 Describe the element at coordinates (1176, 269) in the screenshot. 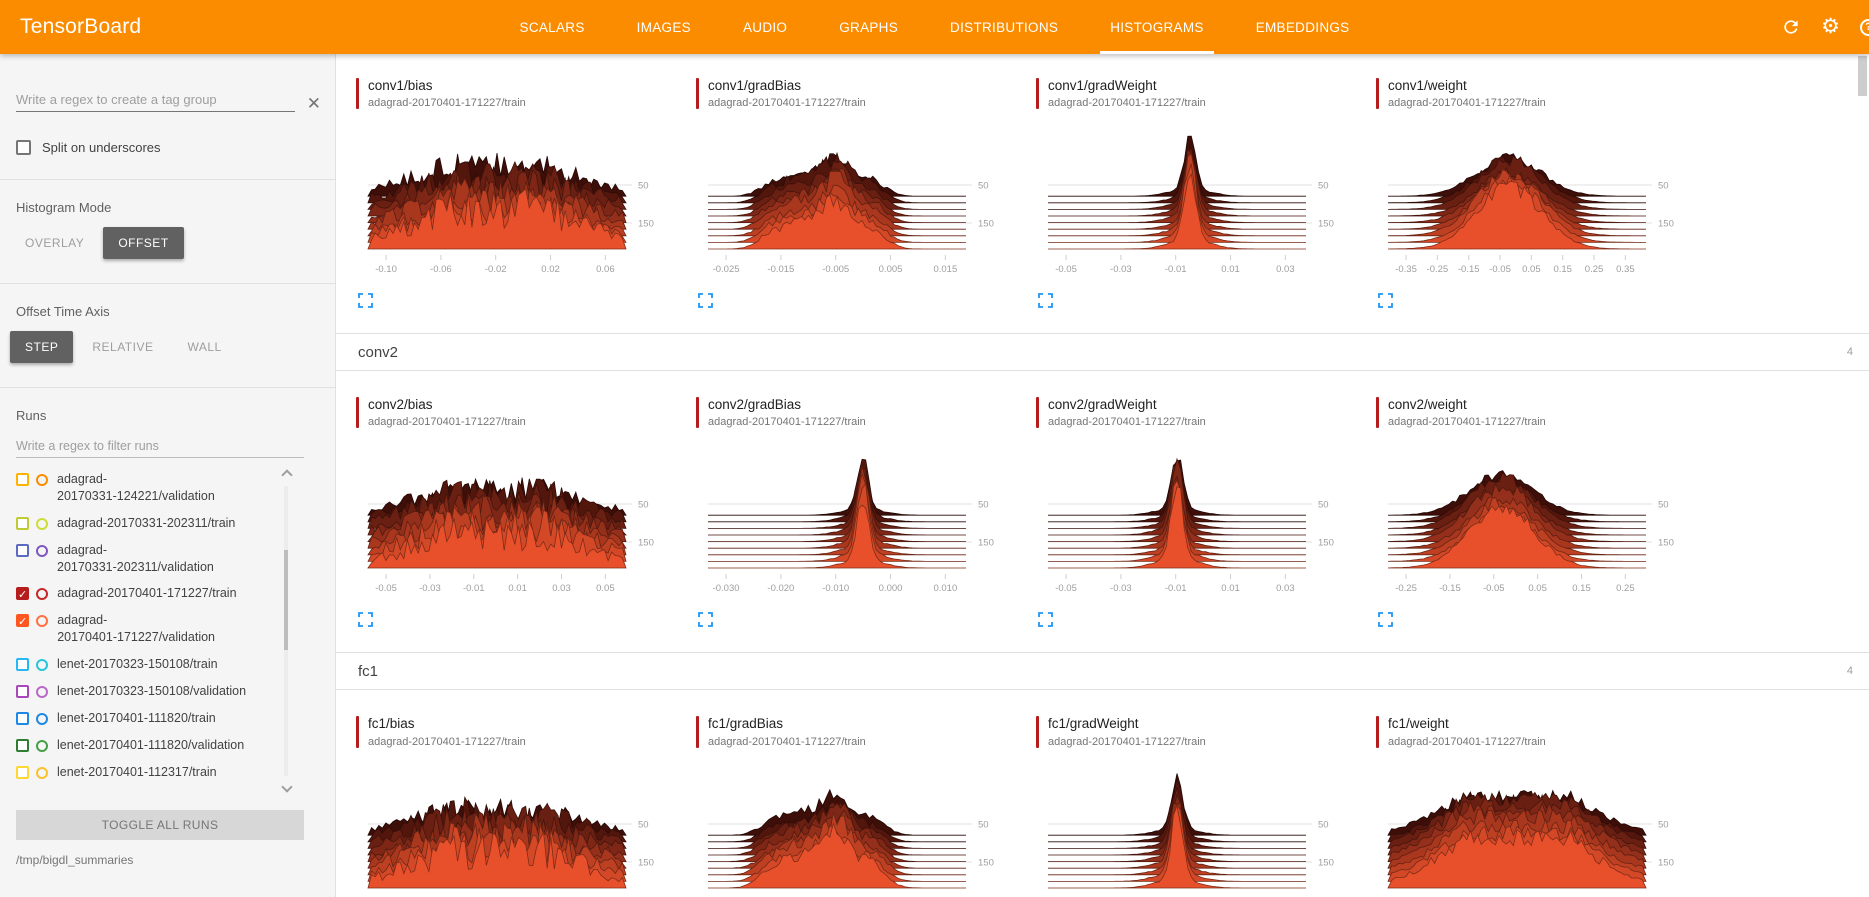

I see `svg-text: -0.01` at that location.